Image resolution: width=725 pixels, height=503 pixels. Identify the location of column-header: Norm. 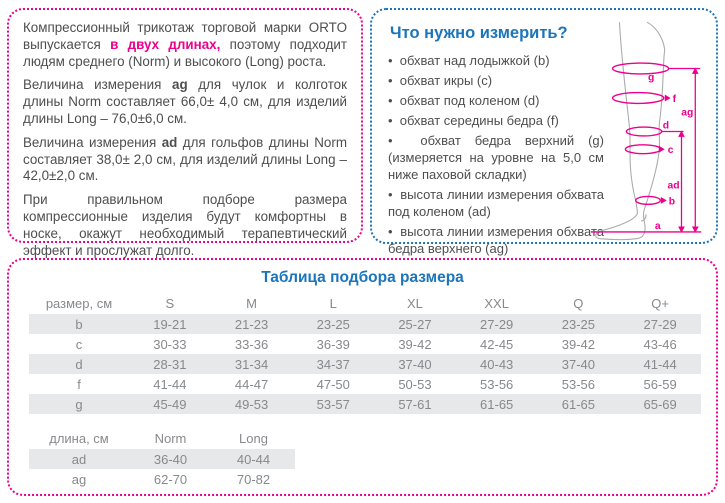
(170, 438).